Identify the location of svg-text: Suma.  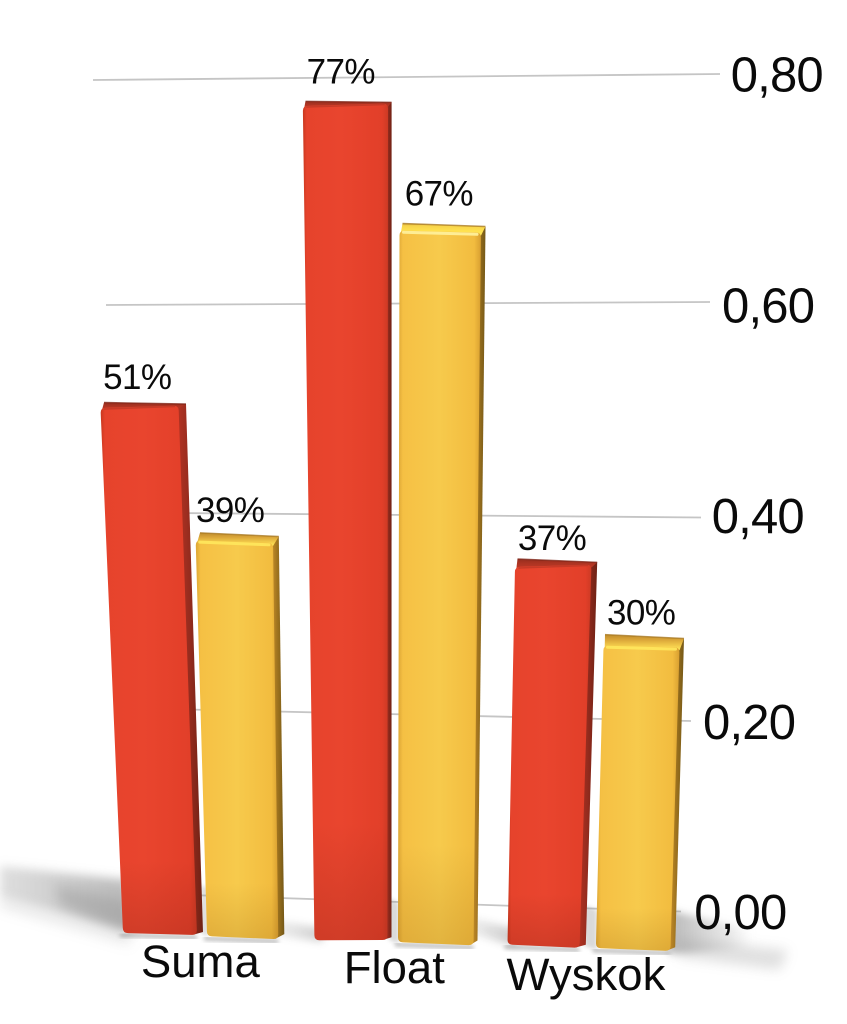
(201, 961).